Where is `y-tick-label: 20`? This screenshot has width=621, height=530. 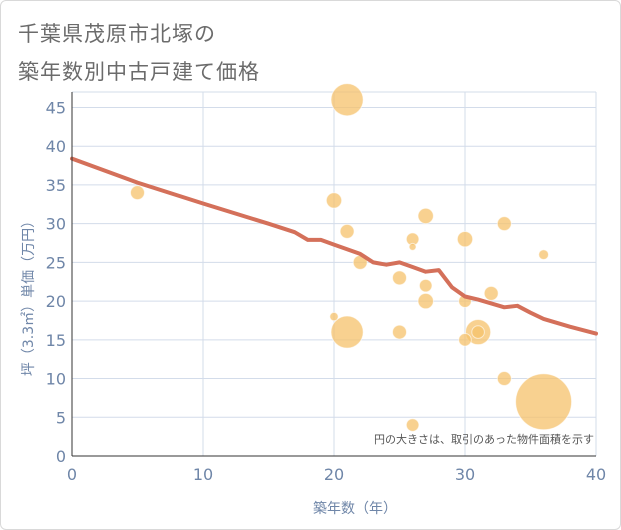
y-tick-label: 20 is located at coordinates (56, 301).